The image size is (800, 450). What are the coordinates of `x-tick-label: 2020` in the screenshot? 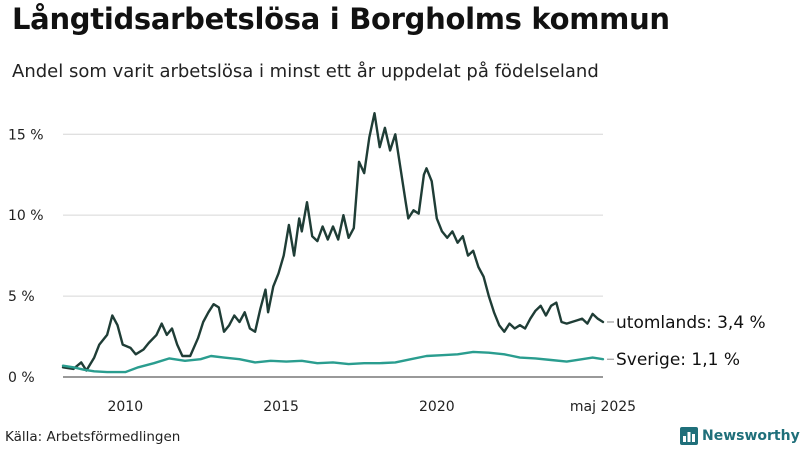 It's located at (437, 407).